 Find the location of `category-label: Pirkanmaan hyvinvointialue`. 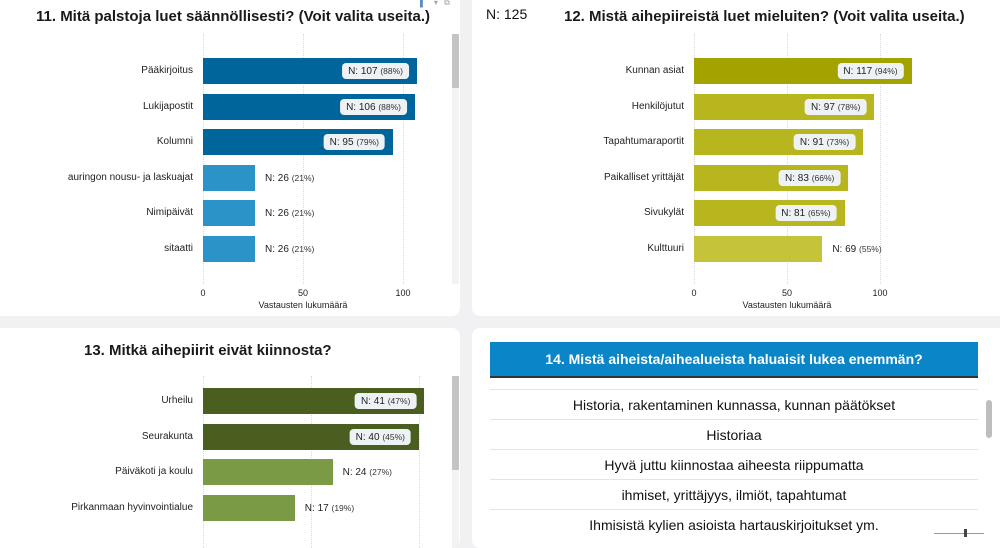

category-label: Pirkanmaan hyvinvointialue is located at coordinates (132, 507).